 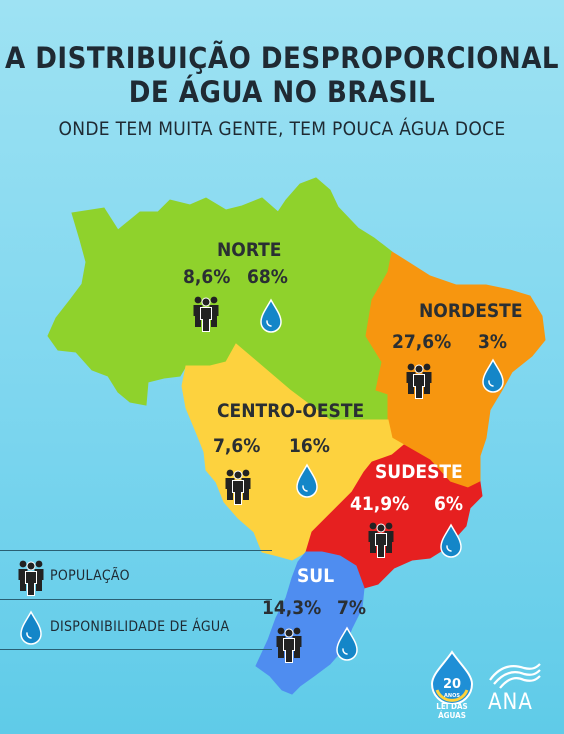 What do you see at coordinates (493, 342) in the screenshot?
I see `water-value-nordeste: 3%` at bounding box center [493, 342].